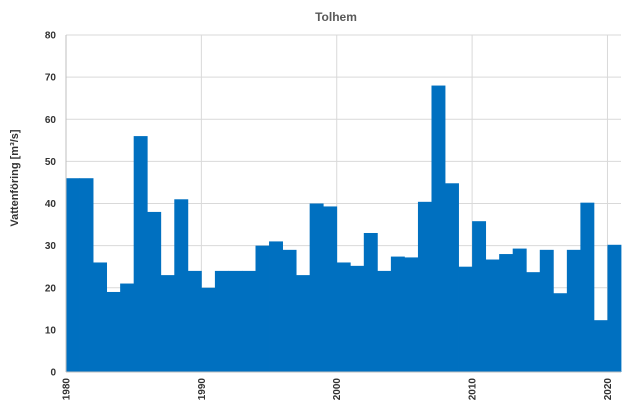 The image size is (639, 411). I want to click on x-tick-label: 2010, so click(473, 389).